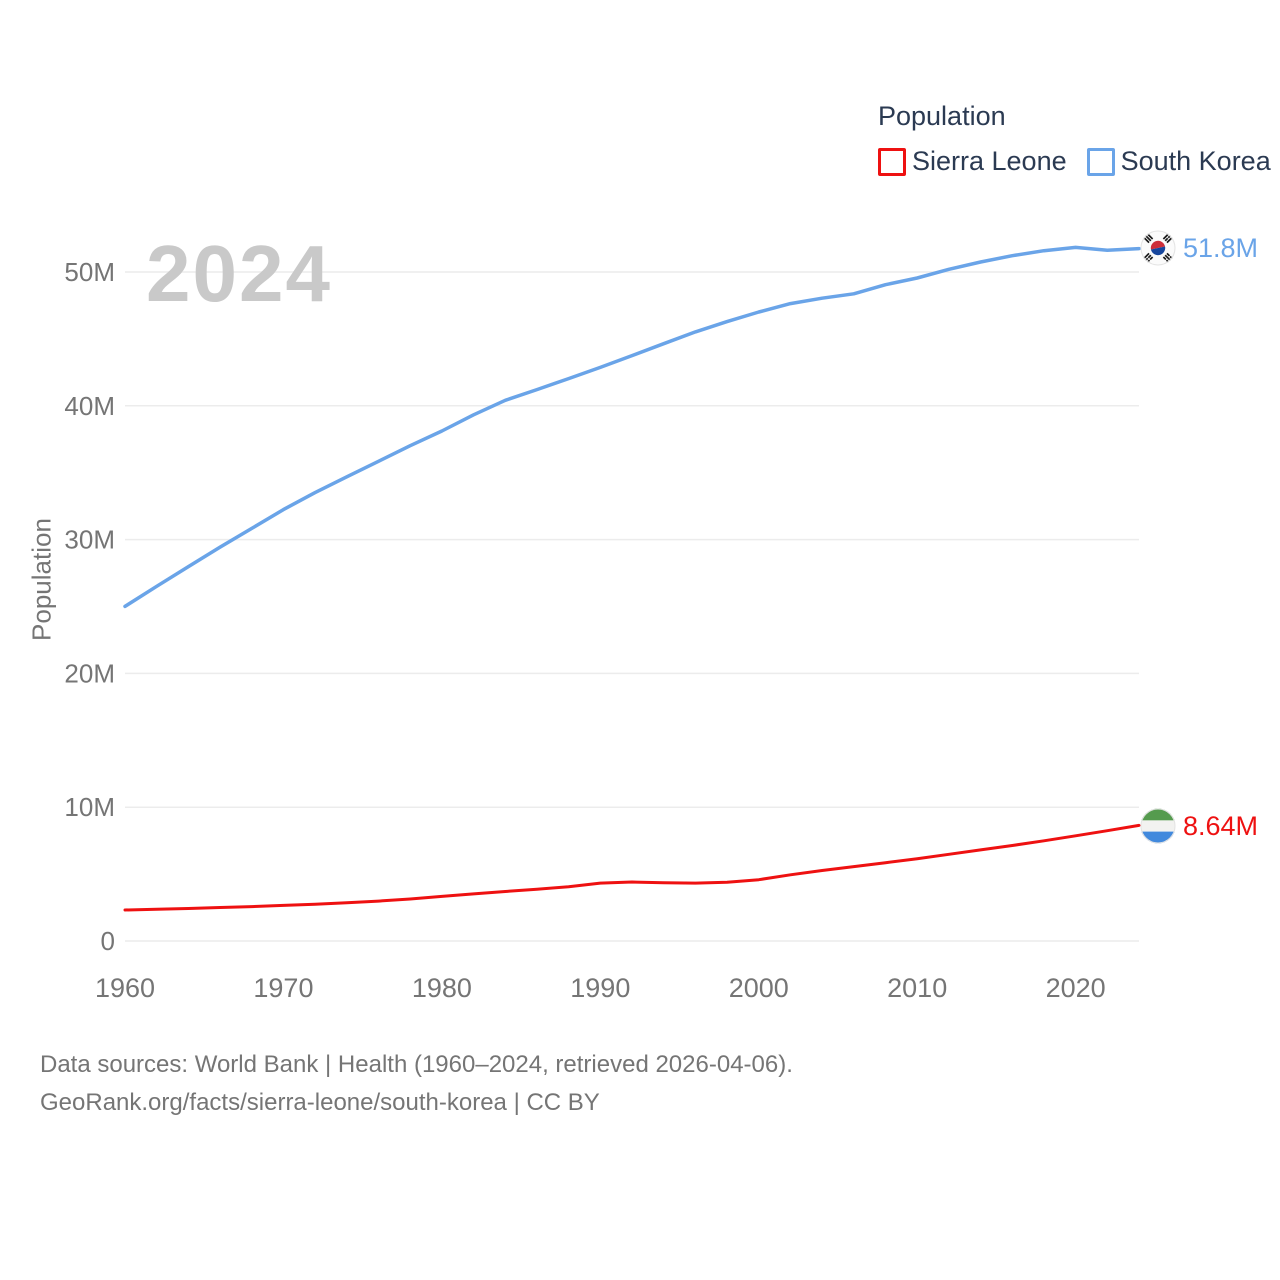  I want to click on end-label-sierra-leone: 8.64M, so click(1199, 826).